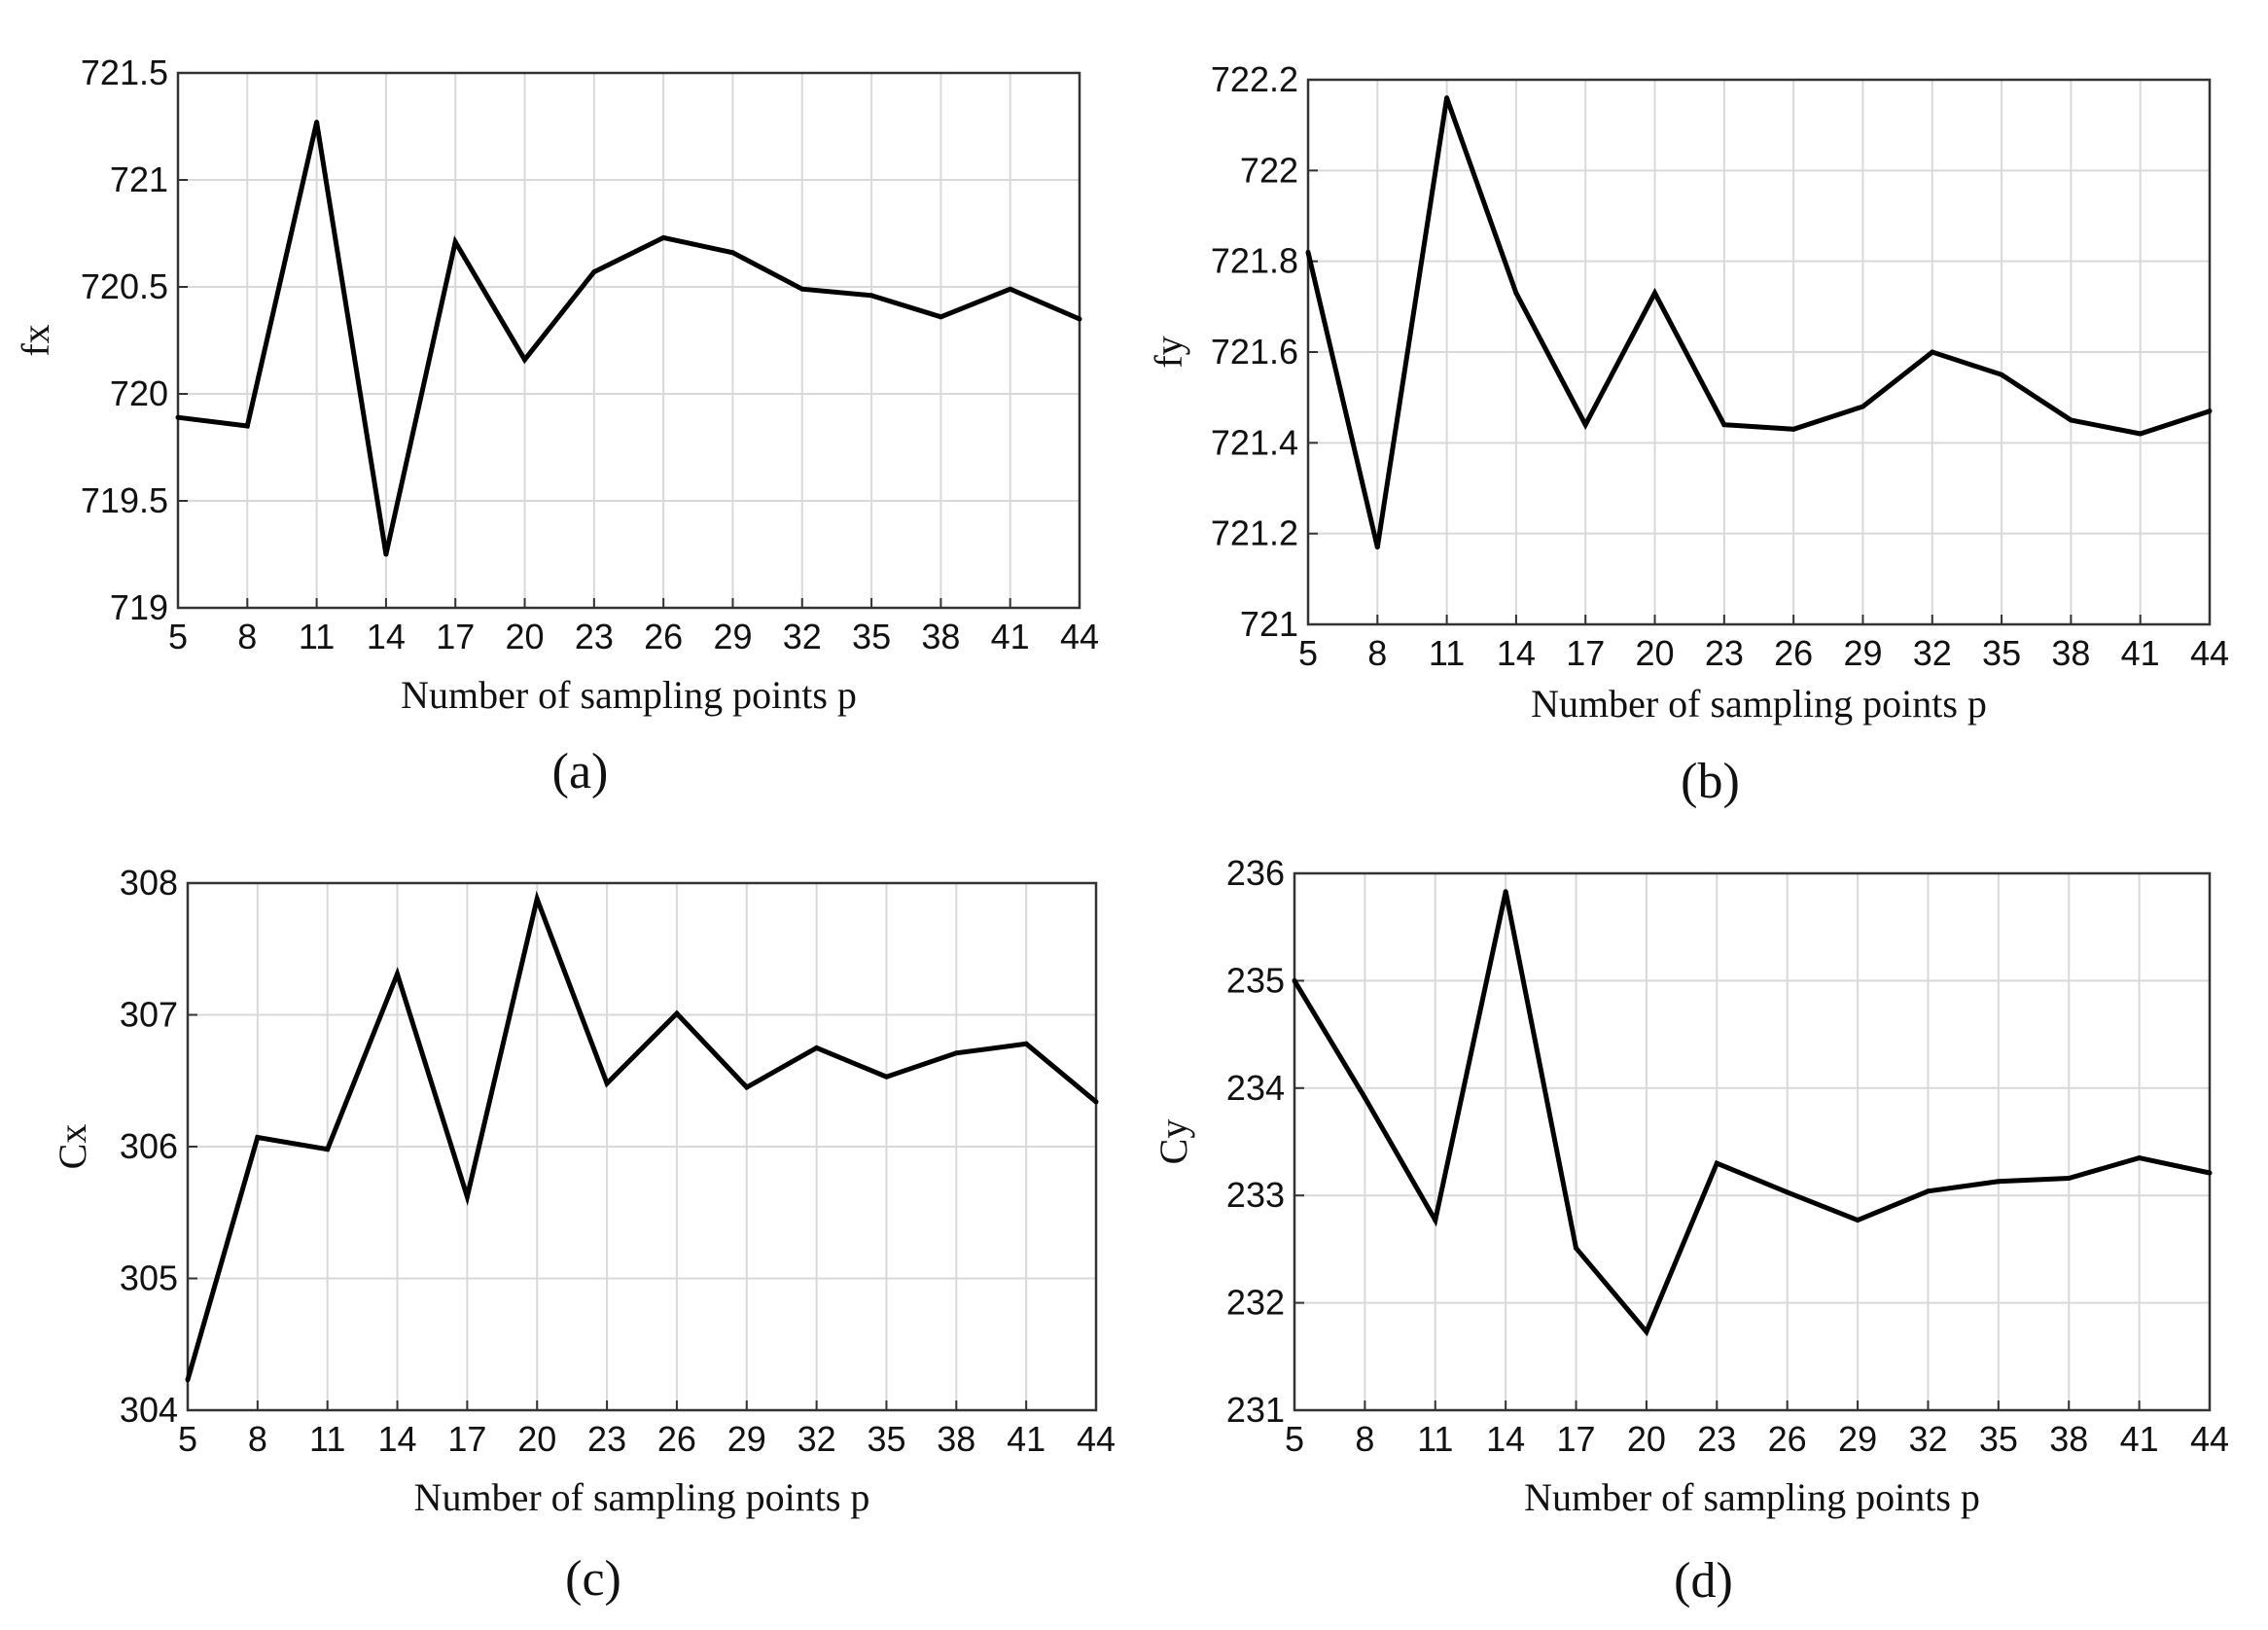 The width and height of the screenshot is (2268, 1630). What do you see at coordinates (149, 1278) in the screenshot?
I see `y-tick-label: 305` at bounding box center [149, 1278].